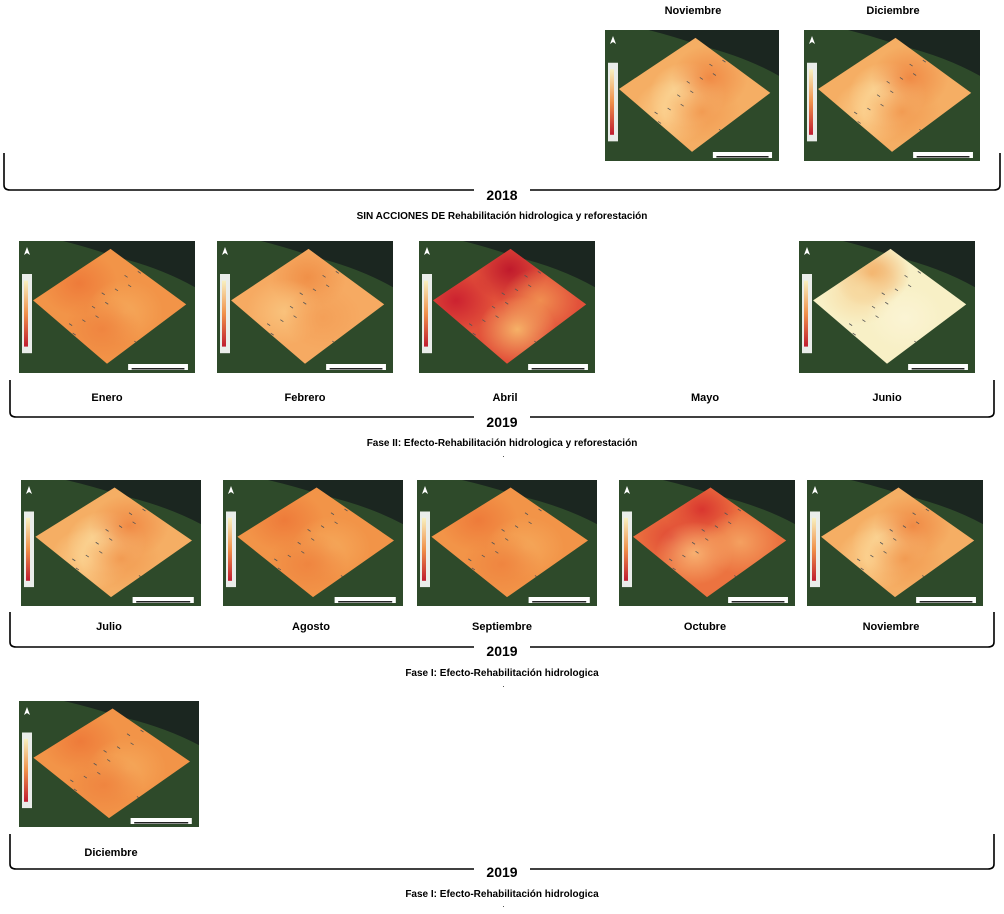 The width and height of the screenshot is (1004, 914). I want to click on month-label: Septiembre, so click(502, 627).